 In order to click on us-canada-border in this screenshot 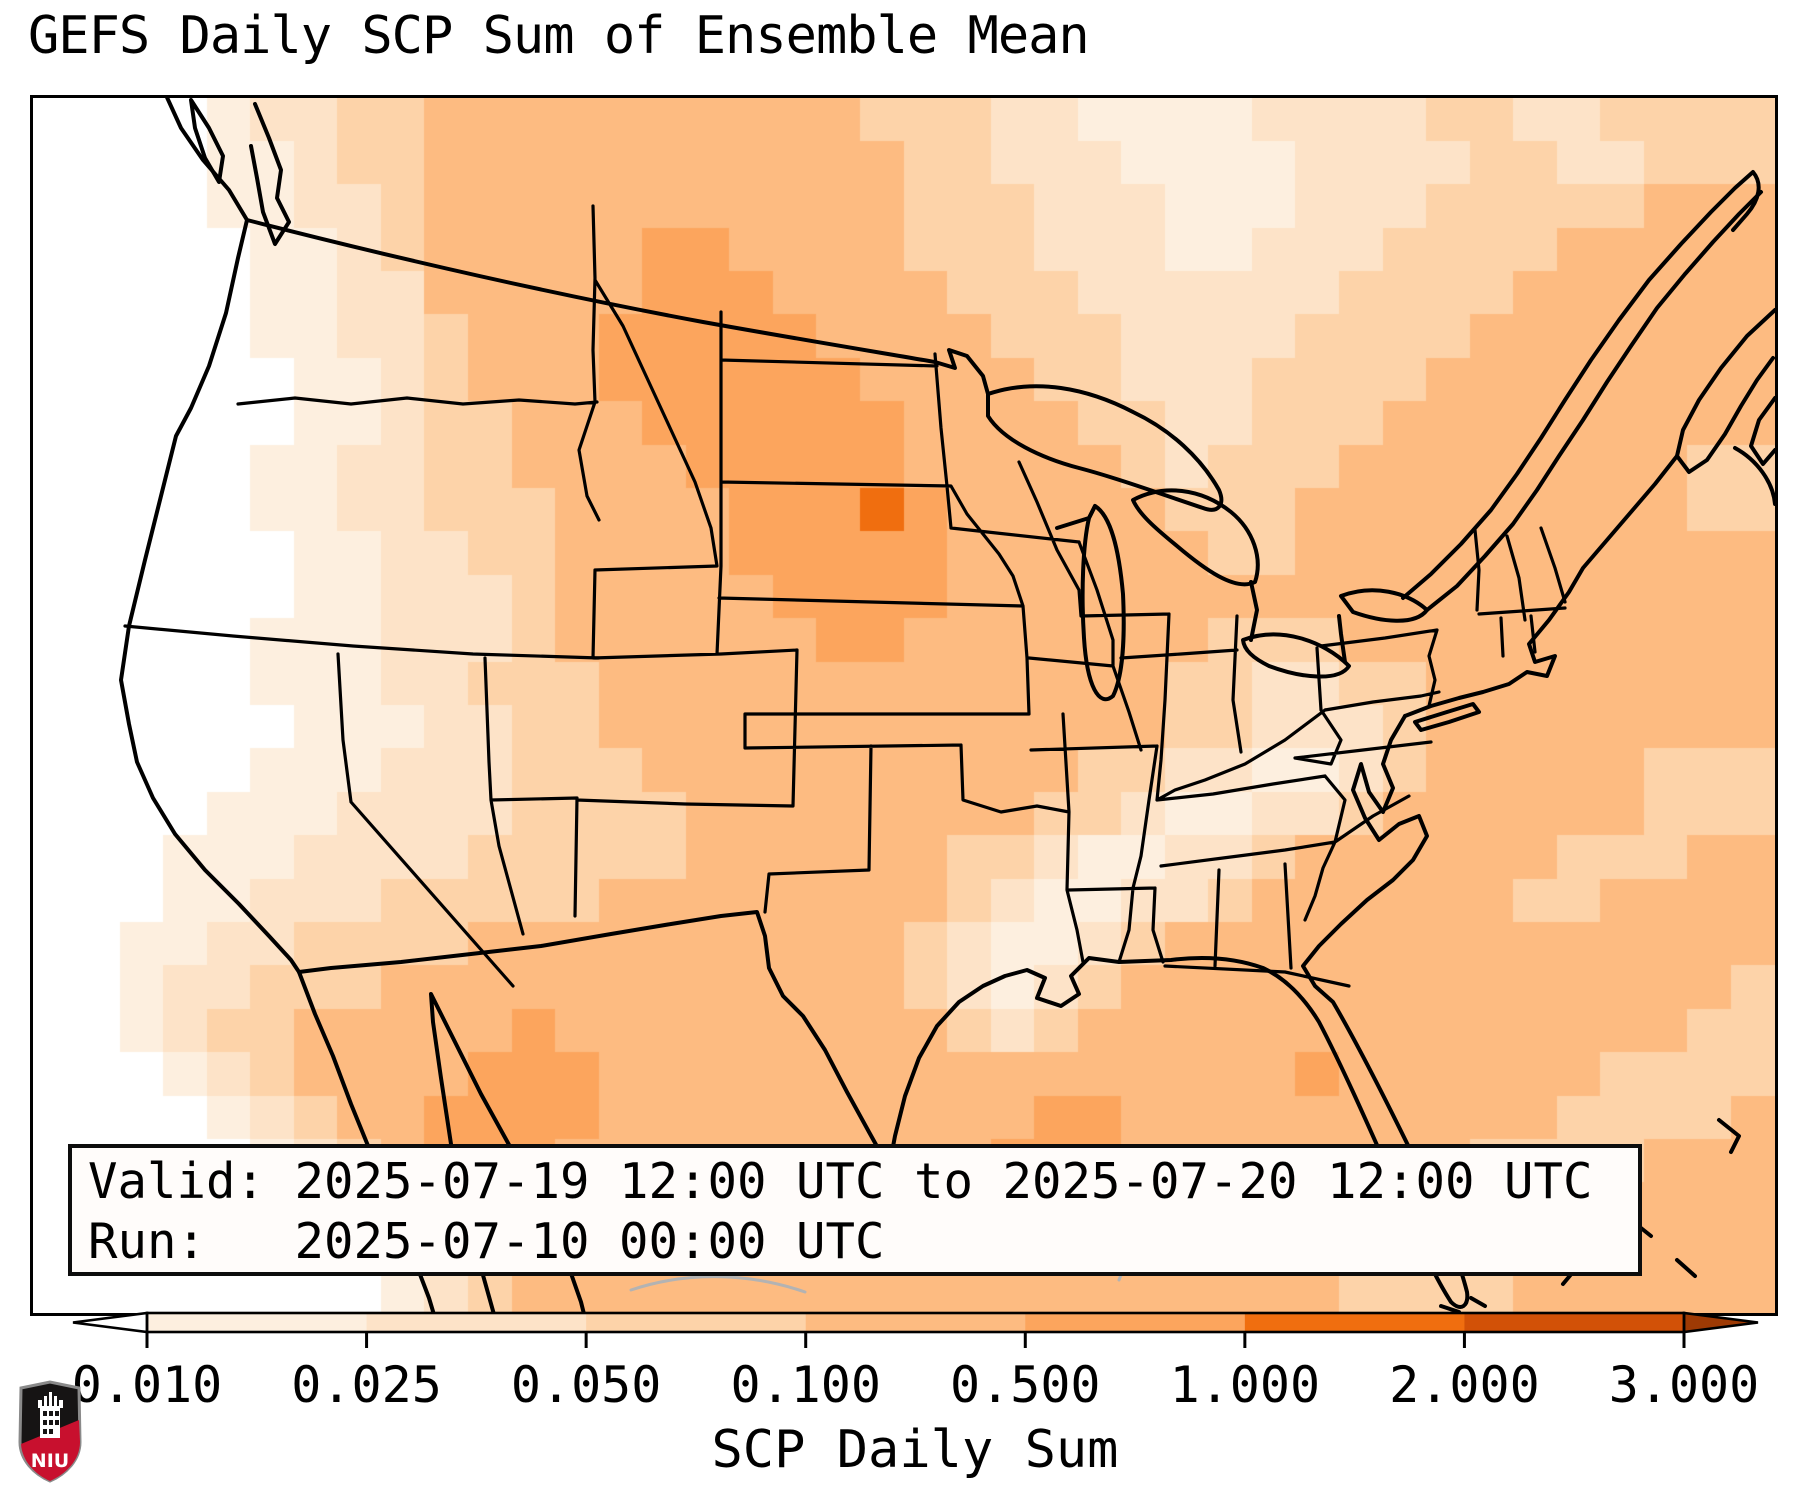, I will do `click(617, 307)`.